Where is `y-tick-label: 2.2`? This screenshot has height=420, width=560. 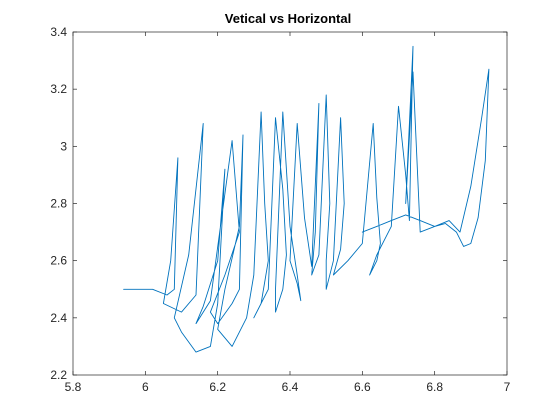
y-tick-label: 2.2 is located at coordinates (58, 375).